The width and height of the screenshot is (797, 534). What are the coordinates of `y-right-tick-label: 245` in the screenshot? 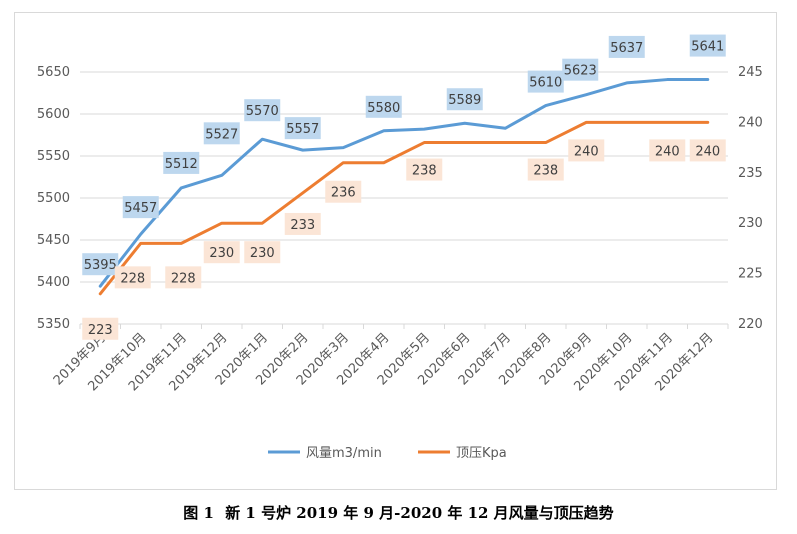 It's located at (750, 72).